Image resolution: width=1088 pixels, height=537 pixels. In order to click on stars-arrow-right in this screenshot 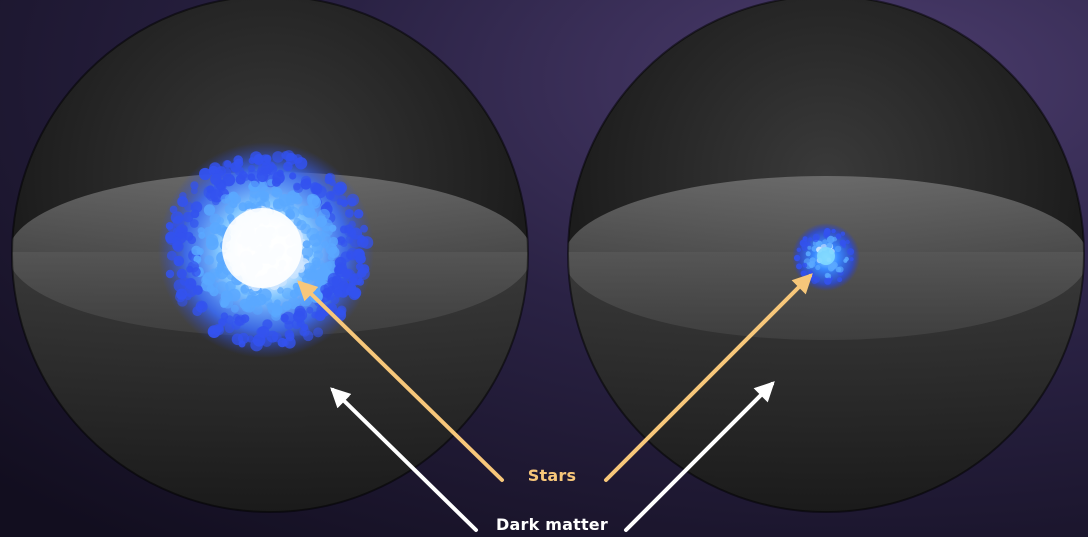, I will do `click(708, 377)`.